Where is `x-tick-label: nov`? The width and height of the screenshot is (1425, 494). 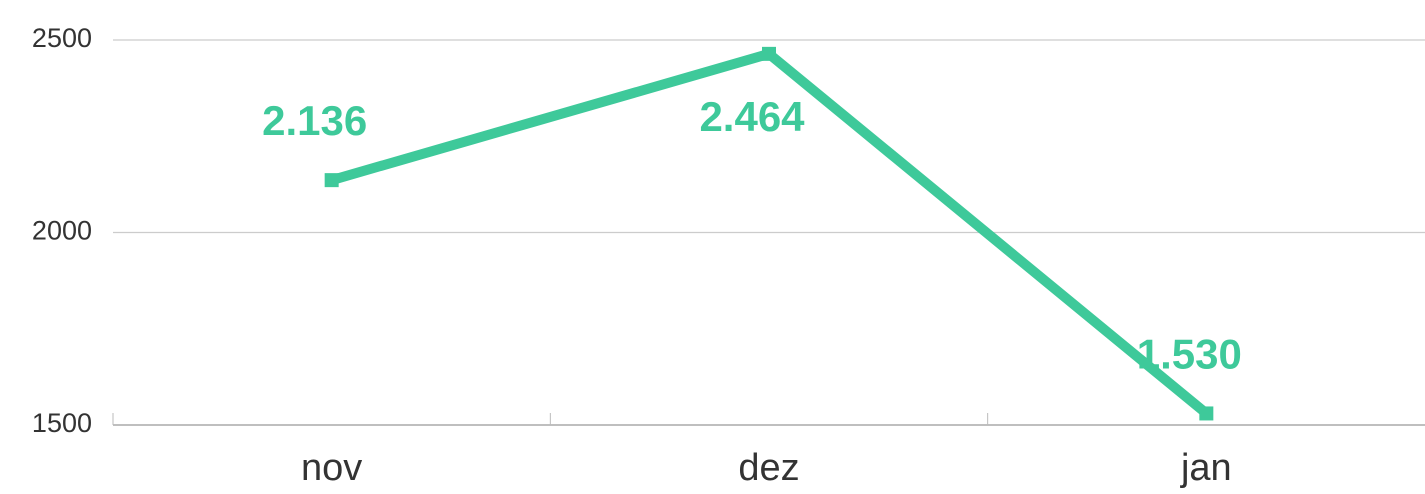 x-tick-label: nov is located at coordinates (331, 468).